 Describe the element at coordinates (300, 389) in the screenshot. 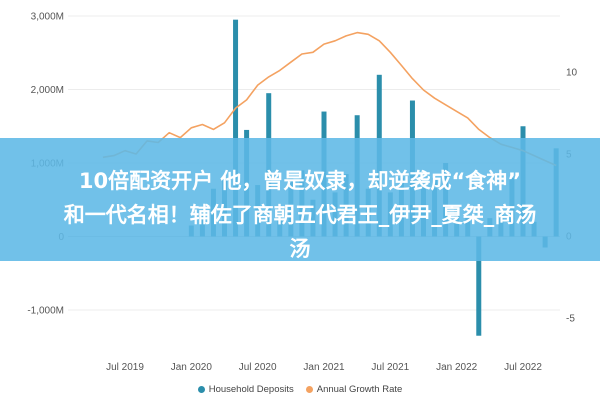

I see `legend: Household Deposits Annual Growth Rate` at that location.